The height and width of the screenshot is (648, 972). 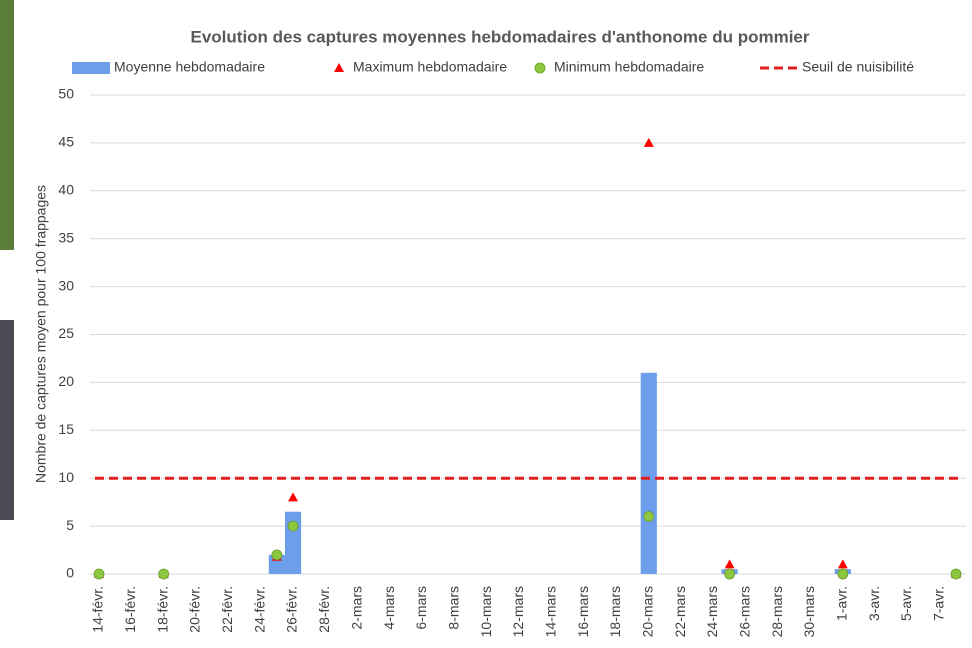 I want to click on x-tick-label: 24-févr., so click(x=259, y=609).